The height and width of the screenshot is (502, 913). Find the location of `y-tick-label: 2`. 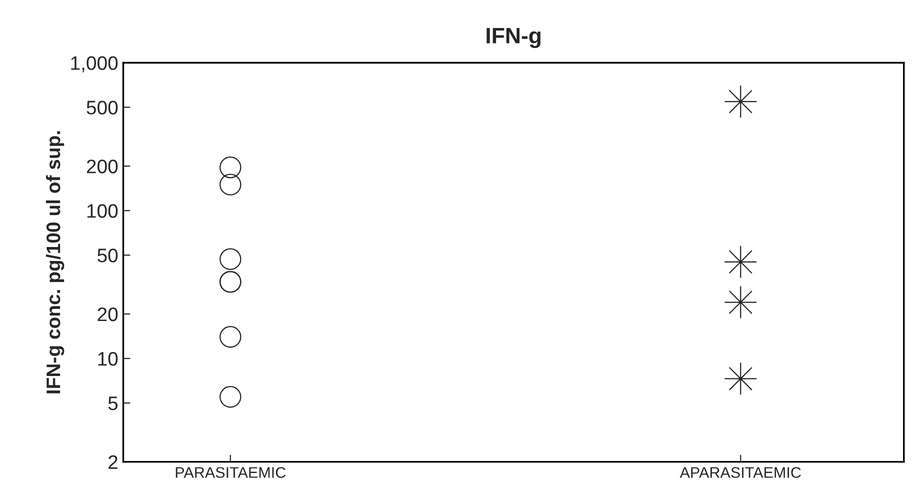

y-tick-label: 2 is located at coordinates (113, 462).